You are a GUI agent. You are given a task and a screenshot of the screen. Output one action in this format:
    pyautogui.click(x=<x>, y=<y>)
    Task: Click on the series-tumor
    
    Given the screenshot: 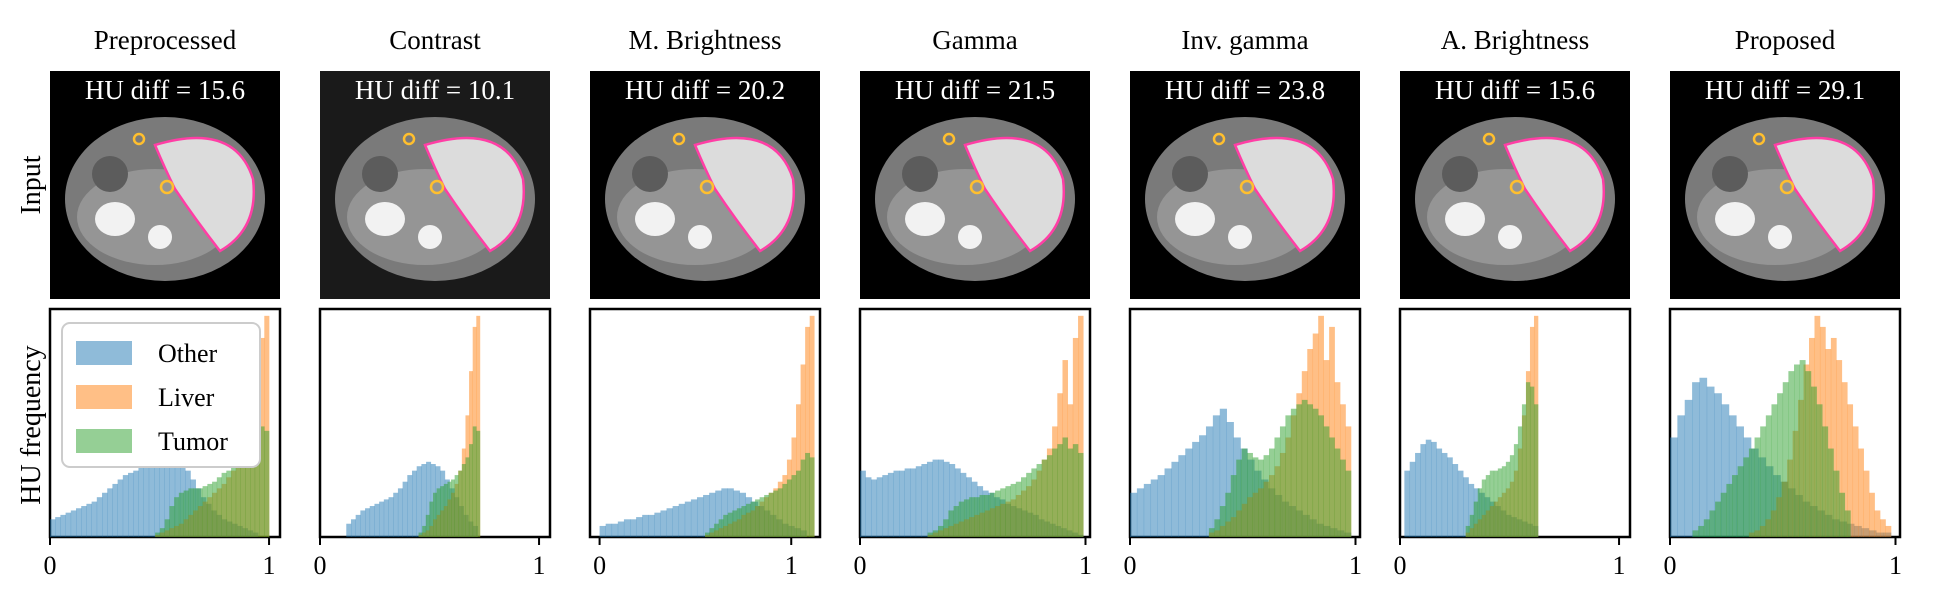 What is the action you would take?
    pyautogui.click(x=1280, y=468)
    